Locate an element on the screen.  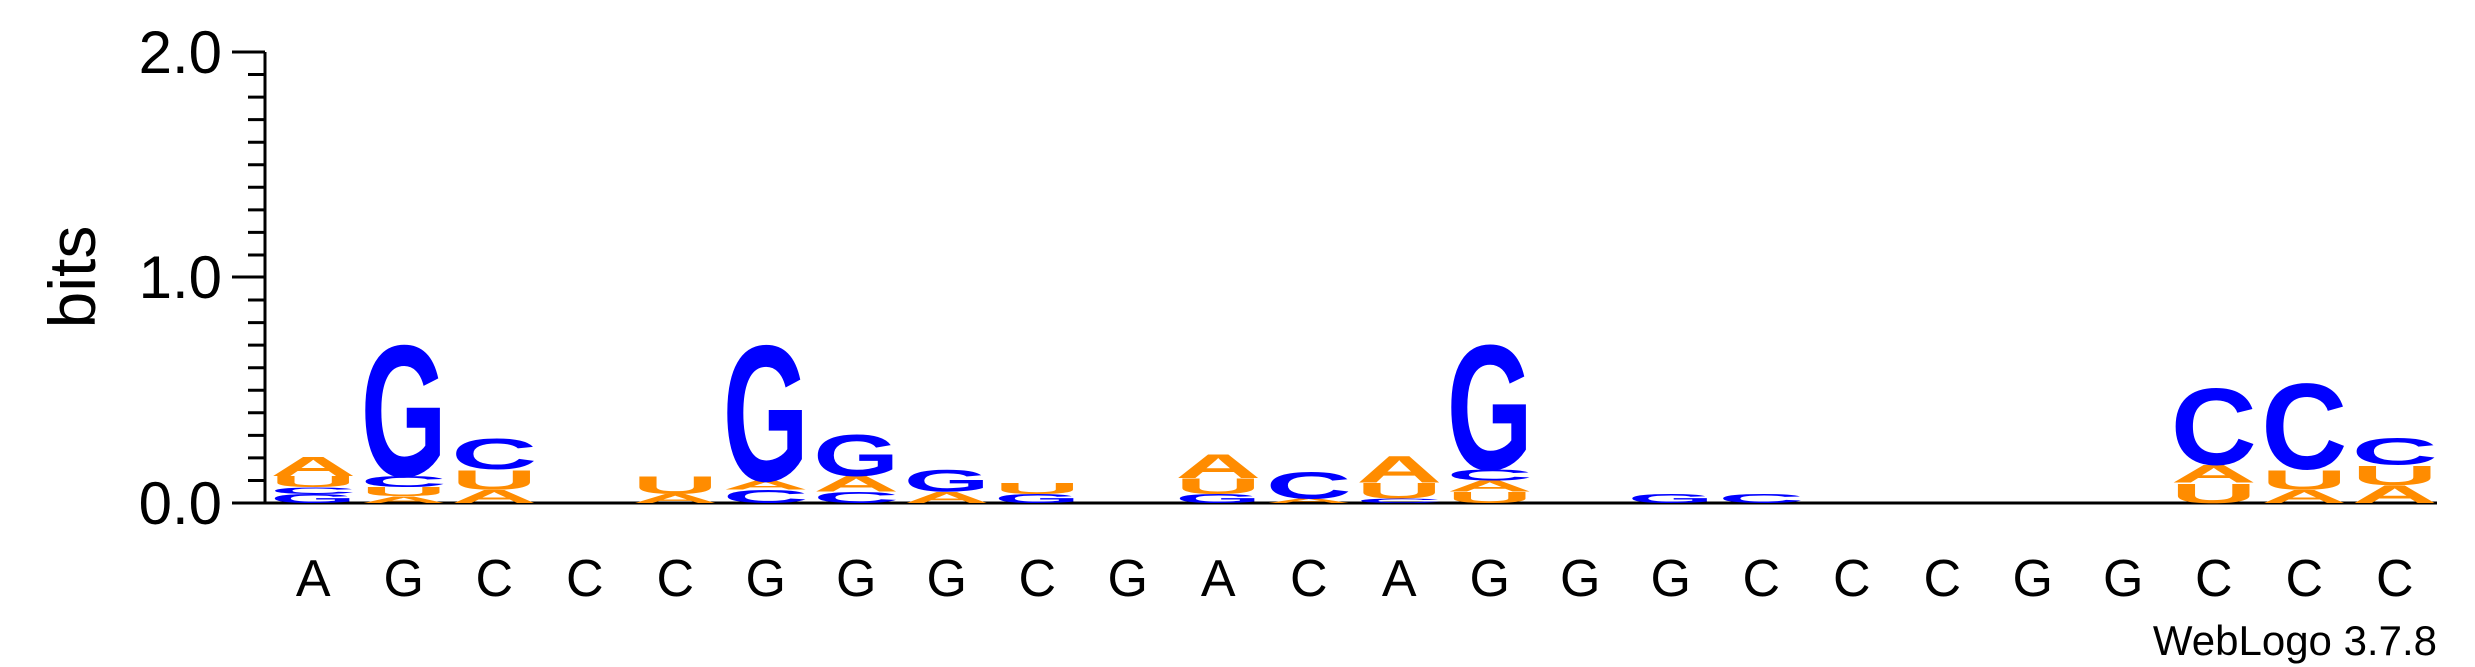
y-minor-ticks is located at coordinates (256, 277).